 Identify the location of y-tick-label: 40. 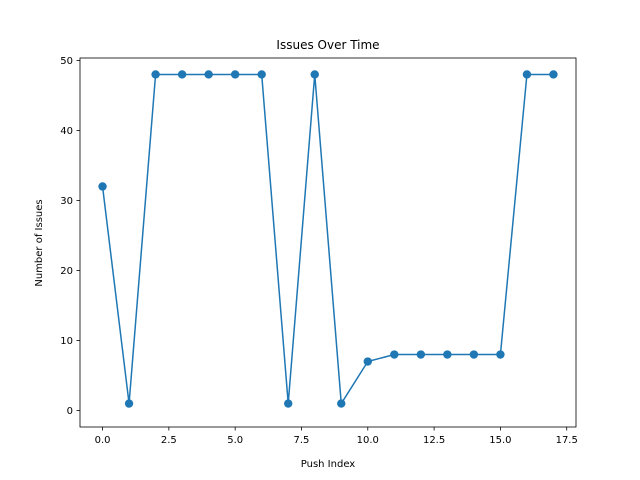
(66, 131).